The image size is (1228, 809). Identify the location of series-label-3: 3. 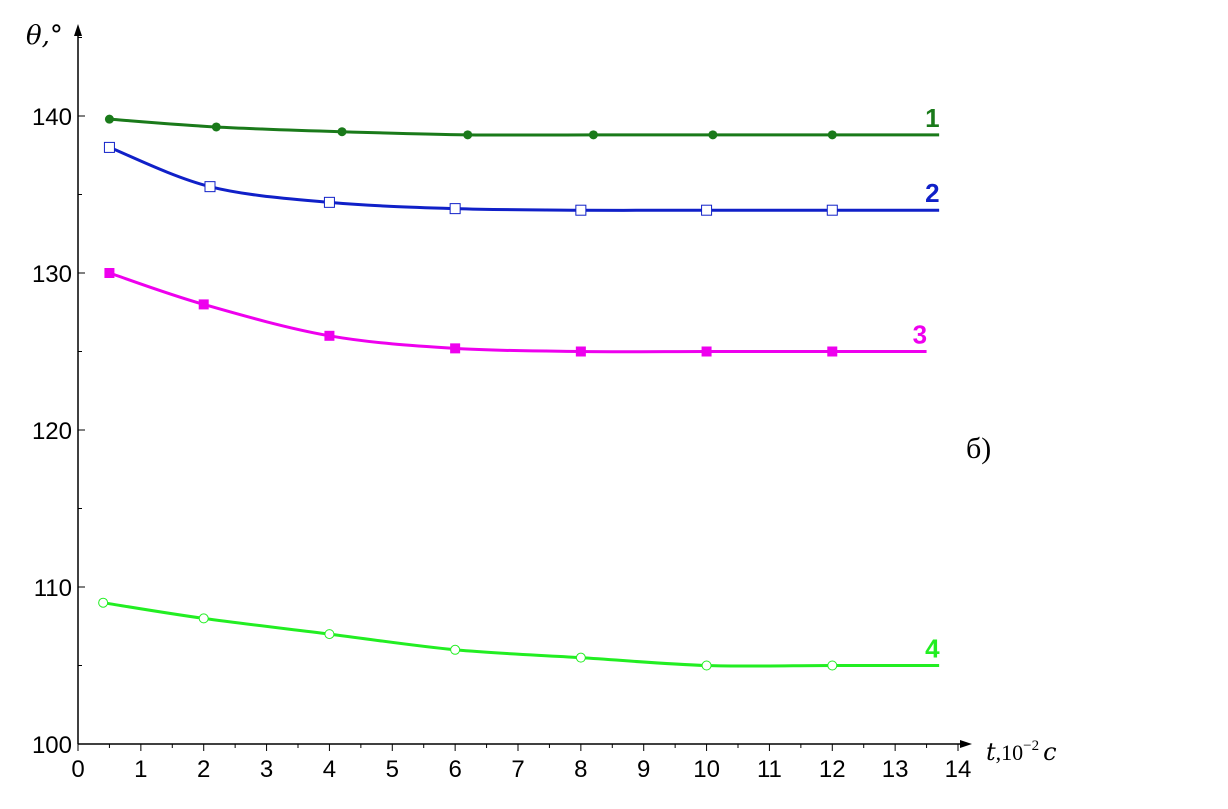
(920, 335).